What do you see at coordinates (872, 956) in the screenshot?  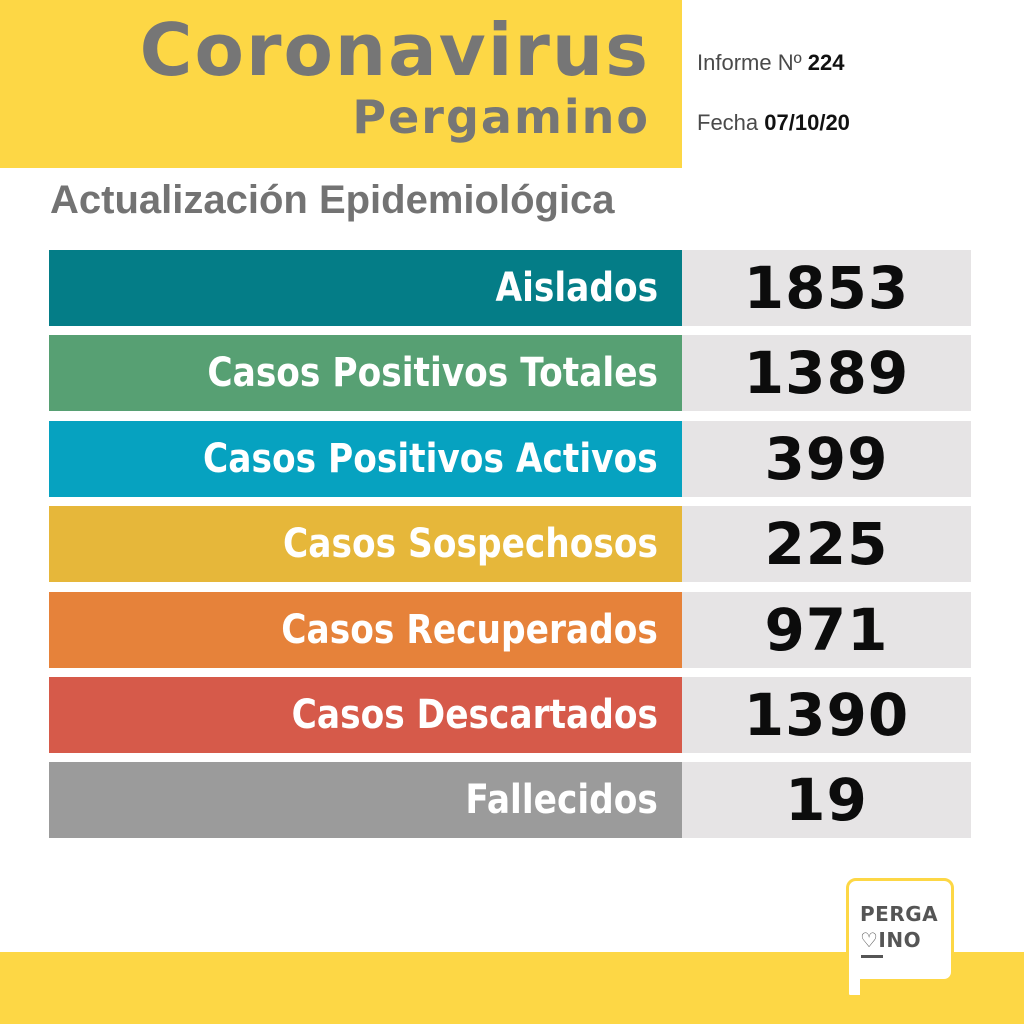 I see `logo-underline` at bounding box center [872, 956].